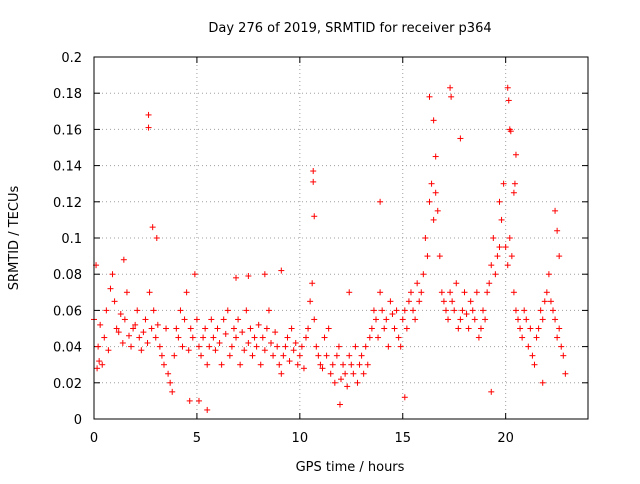  Describe the element at coordinates (67, 94) in the screenshot. I see `y-tick-label: 0.18` at that location.